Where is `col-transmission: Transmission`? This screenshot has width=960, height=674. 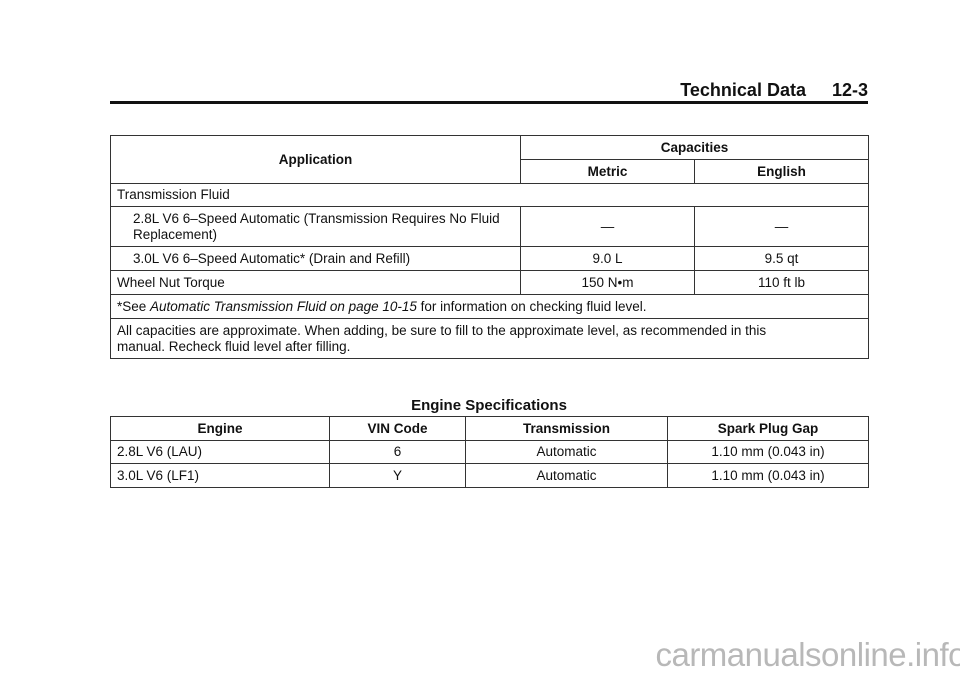
col-transmission: Transmission is located at coordinates (566, 428).